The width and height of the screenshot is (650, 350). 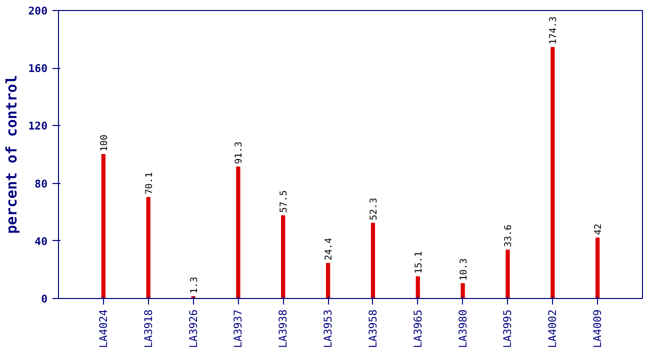 I want to click on data-label: 52.3, so click(x=374, y=209).